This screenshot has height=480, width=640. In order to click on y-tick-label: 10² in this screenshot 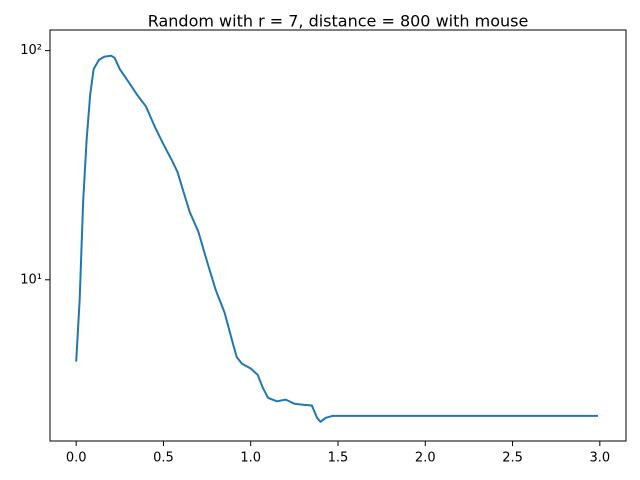, I will do `click(31, 50)`.